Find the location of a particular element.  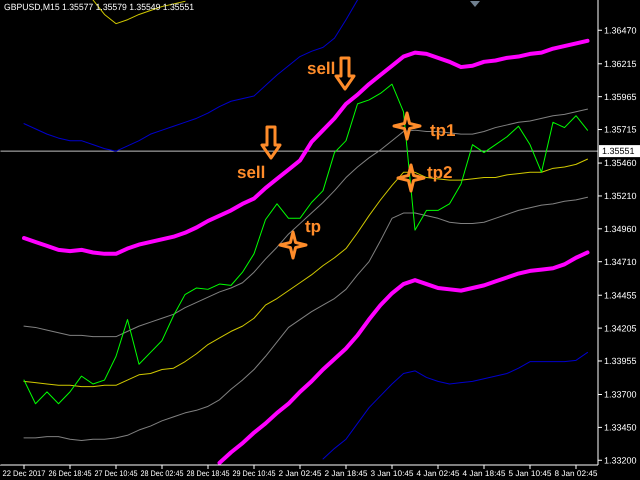

y-tick-label: 1.33450 is located at coordinates (620, 427).